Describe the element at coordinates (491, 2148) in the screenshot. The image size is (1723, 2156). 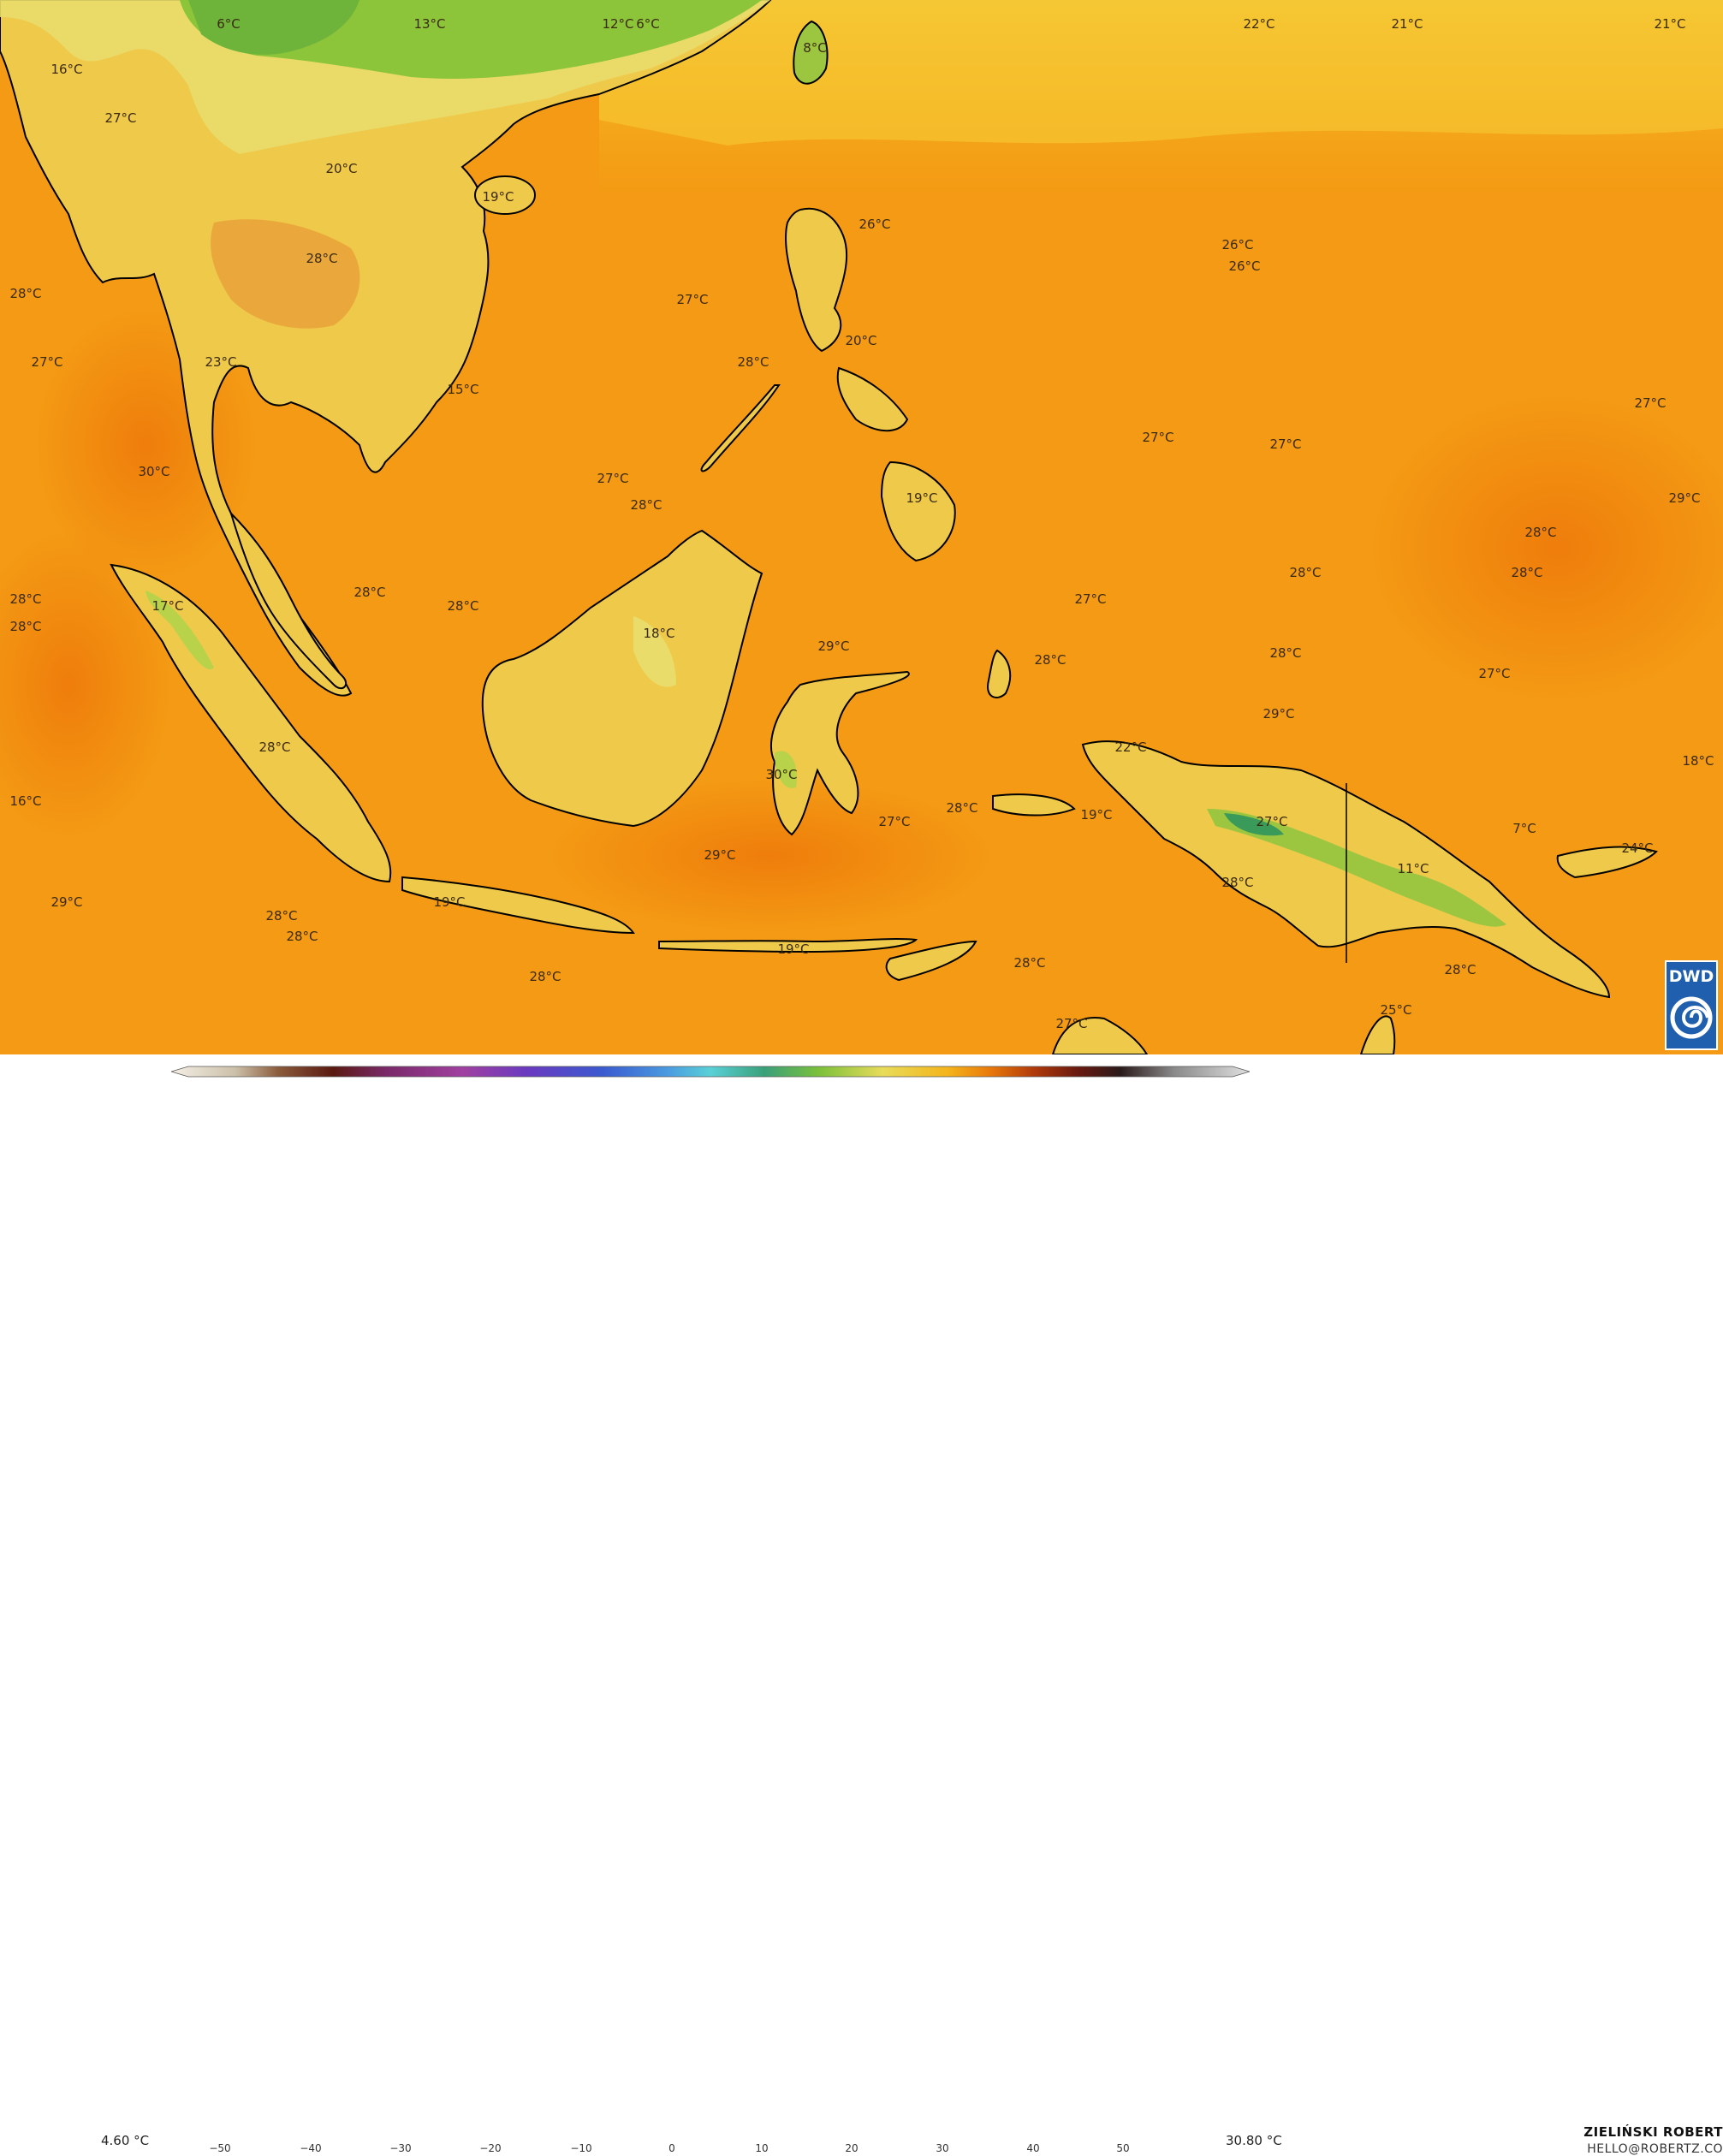
I see `colorbar-tick: −20` at that location.